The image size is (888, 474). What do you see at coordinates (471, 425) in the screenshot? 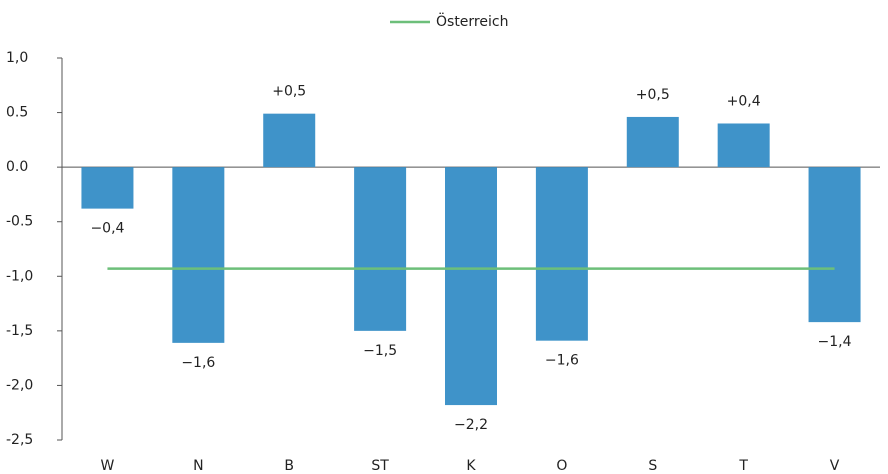
I see `value-label: −2,2` at bounding box center [471, 425].